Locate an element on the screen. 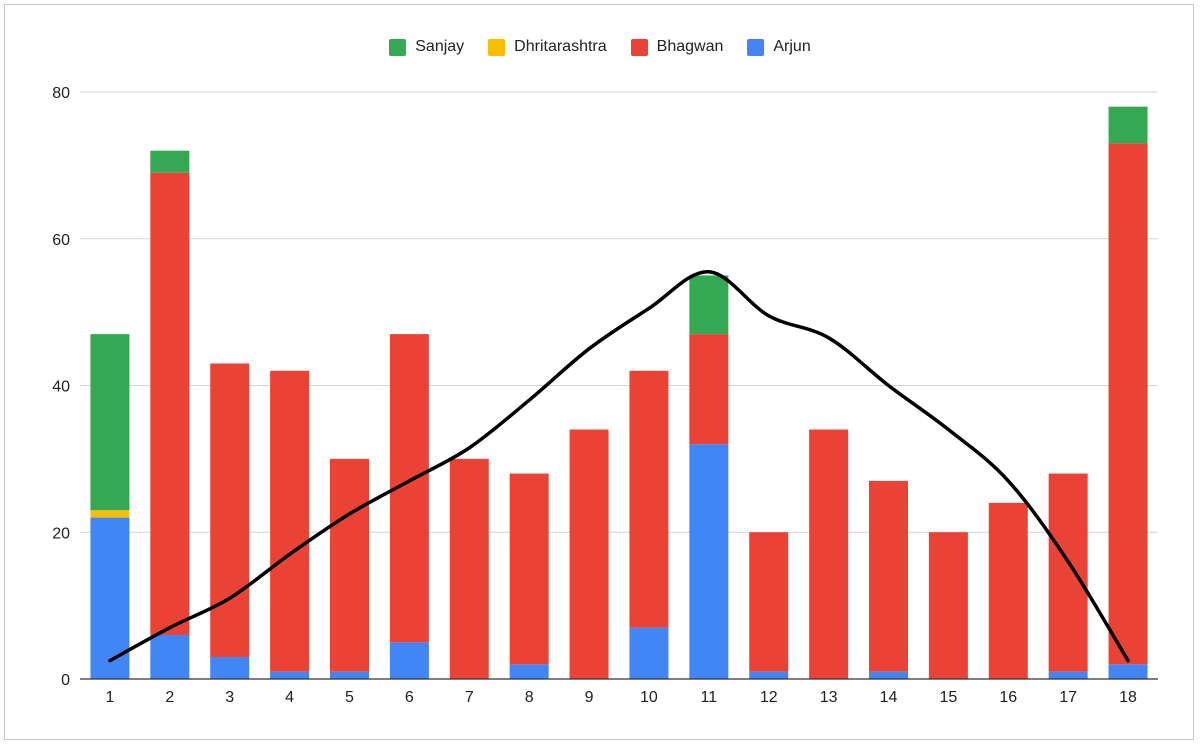 Image resolution: width=1200 pixels, height=745 pixels. legend: Sanjay Dhritarashtra Bhagwan Arjun is located at coordinates (600, 47).